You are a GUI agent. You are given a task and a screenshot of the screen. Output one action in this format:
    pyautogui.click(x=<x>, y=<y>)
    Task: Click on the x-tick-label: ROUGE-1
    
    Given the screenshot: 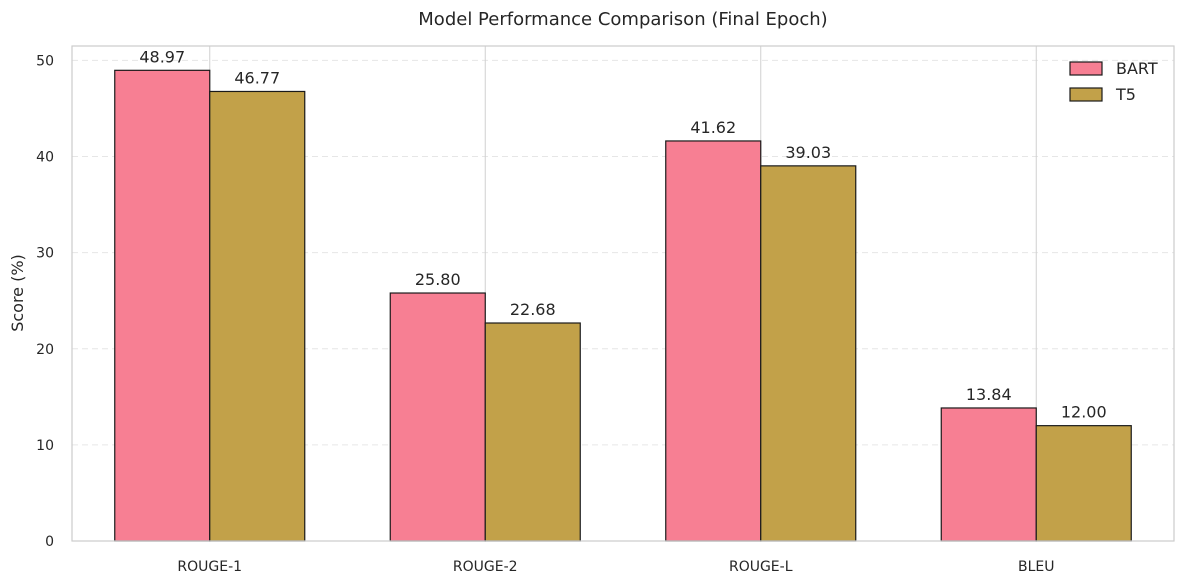 What is the action you would take?
    pyautogui.click(x=209, y=567)
    